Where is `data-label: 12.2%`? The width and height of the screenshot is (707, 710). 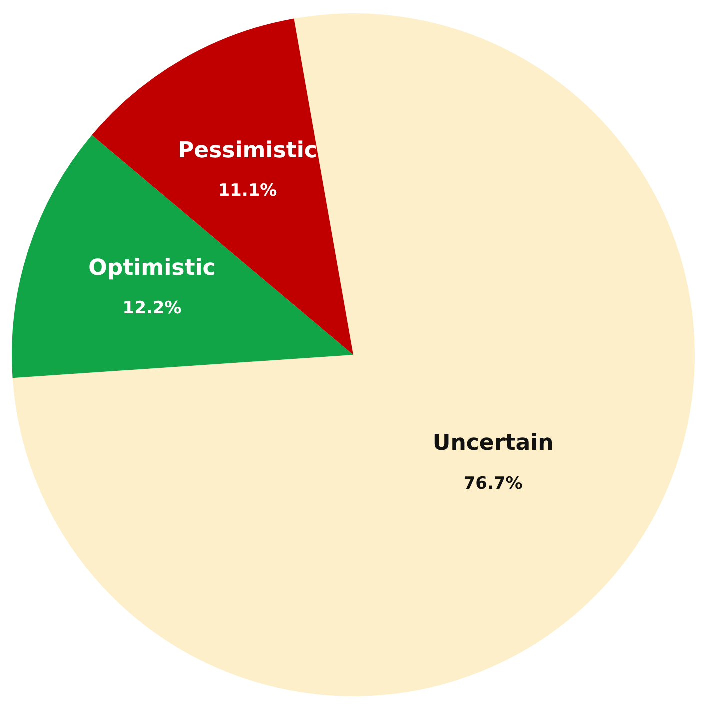 data-label: 12.2% is located at coordinates (152, 308).